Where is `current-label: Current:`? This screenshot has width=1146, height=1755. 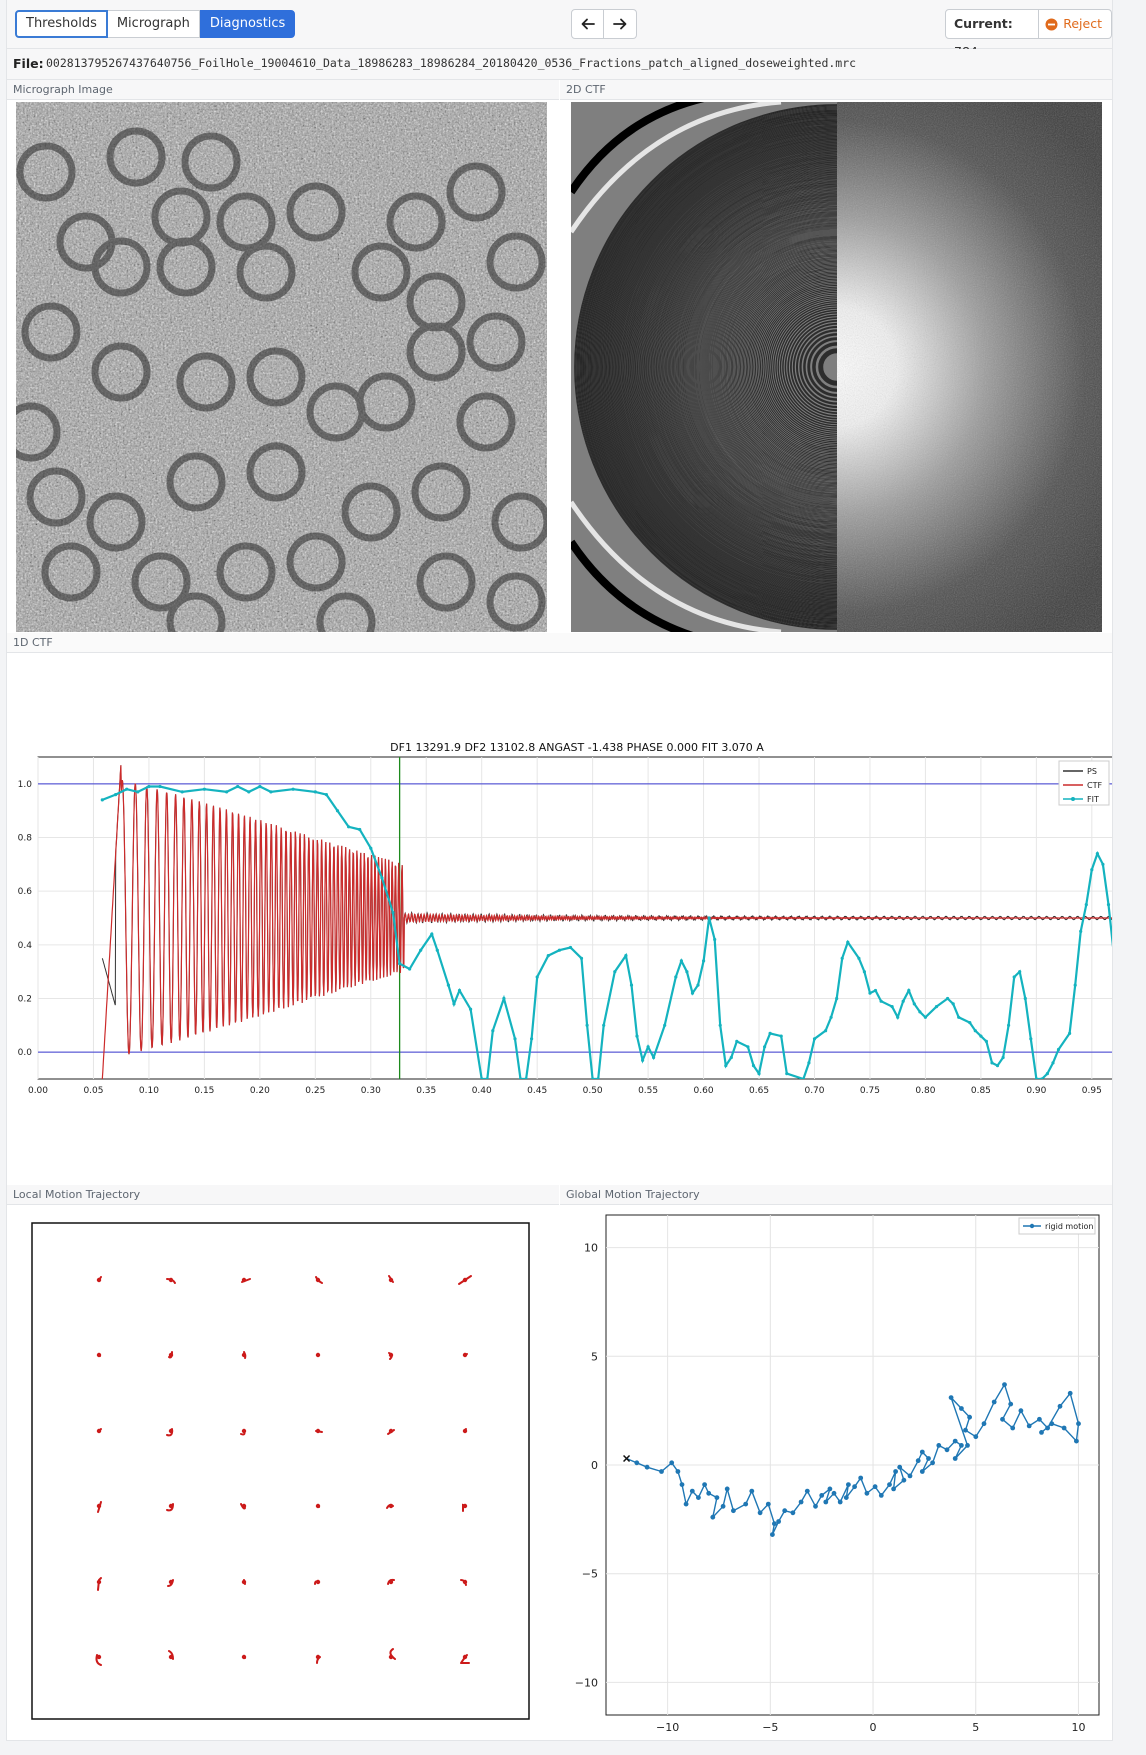
current-label: Current: is located at coordinates (983, 23).